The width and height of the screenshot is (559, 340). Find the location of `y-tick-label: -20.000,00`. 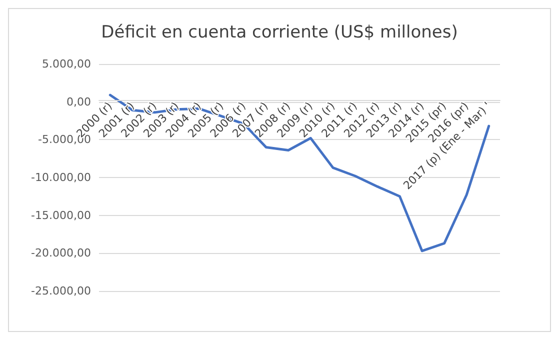

y-tick-label: -20.000,00 is located at coordinates (61, 253).